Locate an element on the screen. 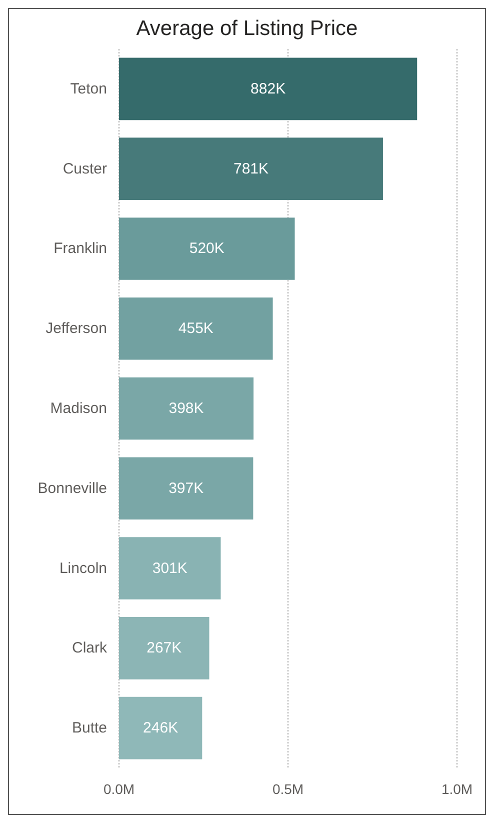  y-tick-label: Butte is located at coordinates (89, 728).